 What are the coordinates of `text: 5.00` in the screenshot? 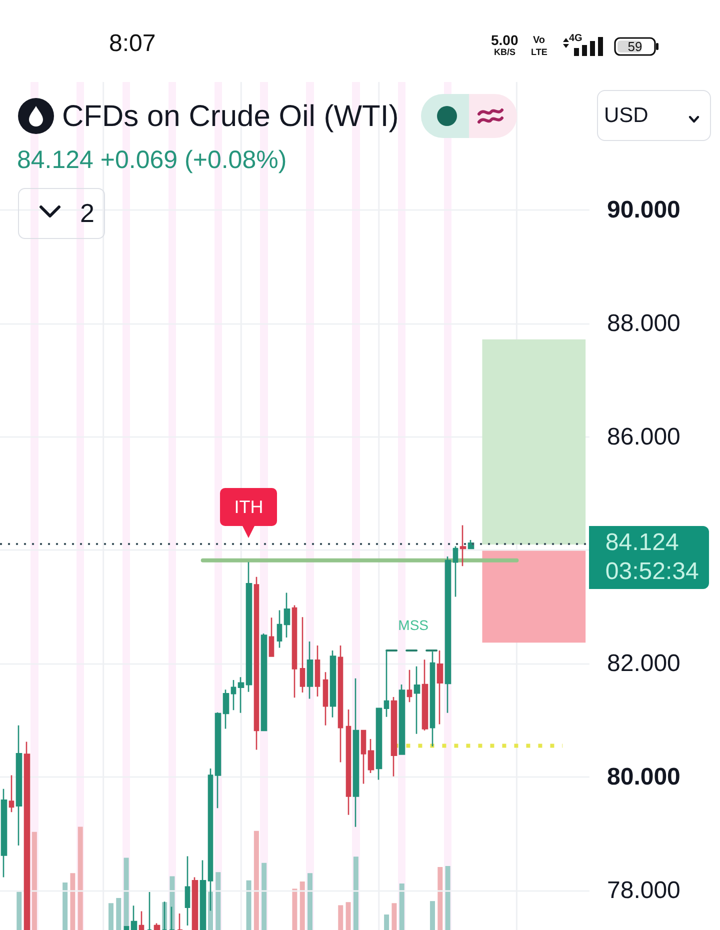 It's located at (504, 40).